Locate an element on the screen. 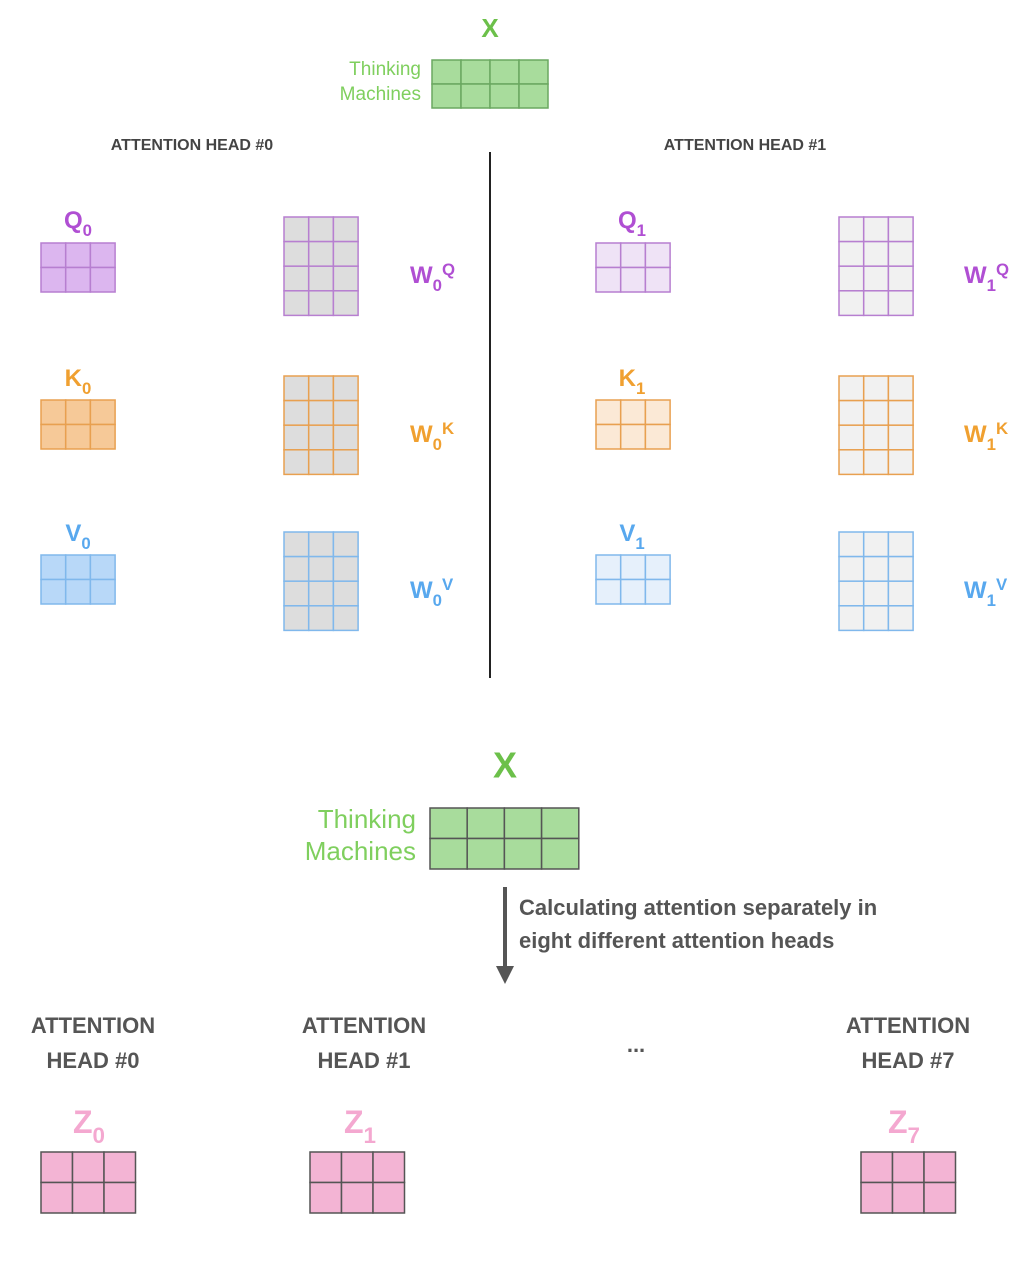 The width and height of the screenshot is (1036, 1262). label-letter: K is located at coordinates (628, 378).